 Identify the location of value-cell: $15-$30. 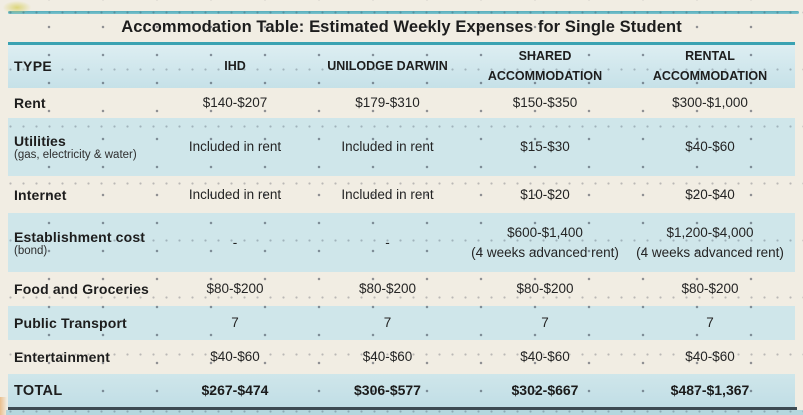
(545, 147).